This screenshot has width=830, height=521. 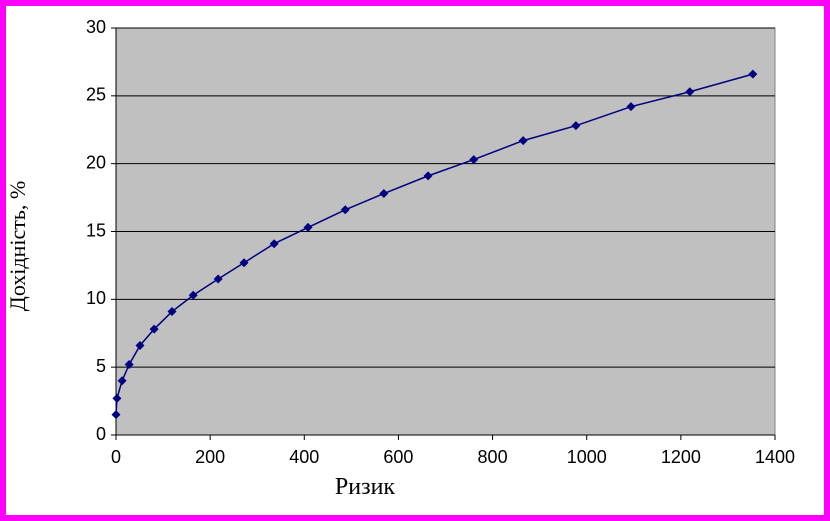 What do you see at coordinates (775, 457) in the screenshot?
I see `x-tick-label: 1400` at bounding box center [775, 457].